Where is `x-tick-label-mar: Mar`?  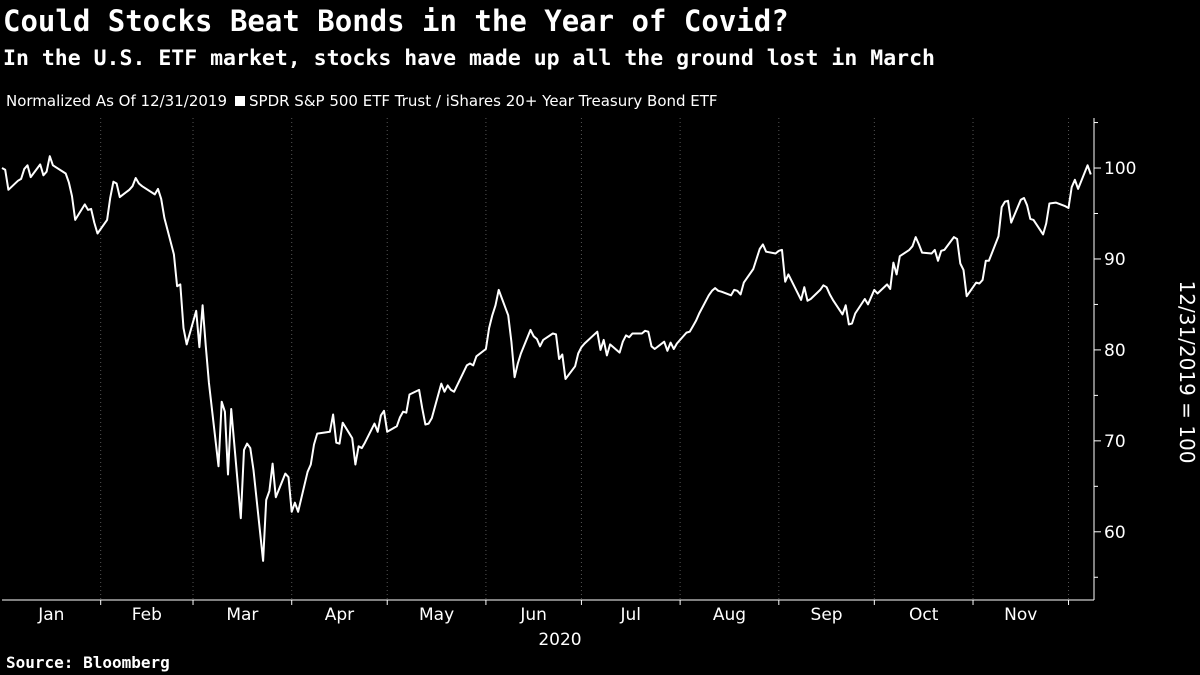
x-tick-label-mar: Mar is located at coordinates (242, 615).